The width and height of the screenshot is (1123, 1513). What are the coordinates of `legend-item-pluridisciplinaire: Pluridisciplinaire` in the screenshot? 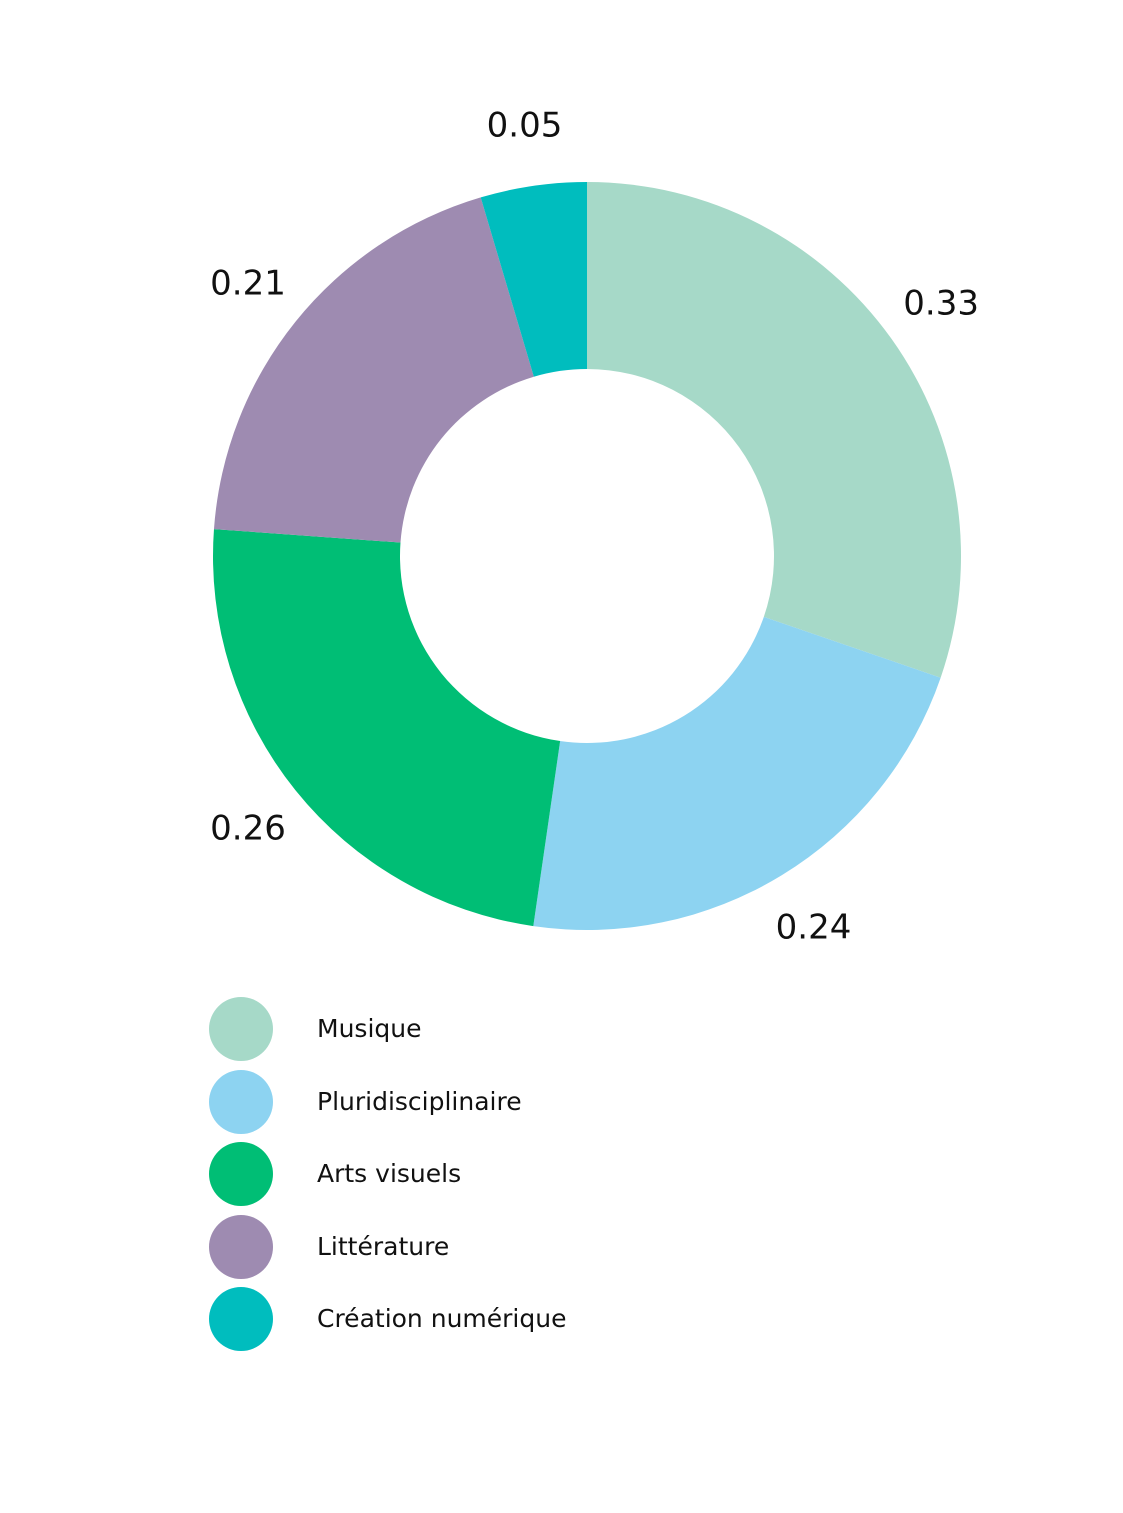 It's located at (509, 1101).